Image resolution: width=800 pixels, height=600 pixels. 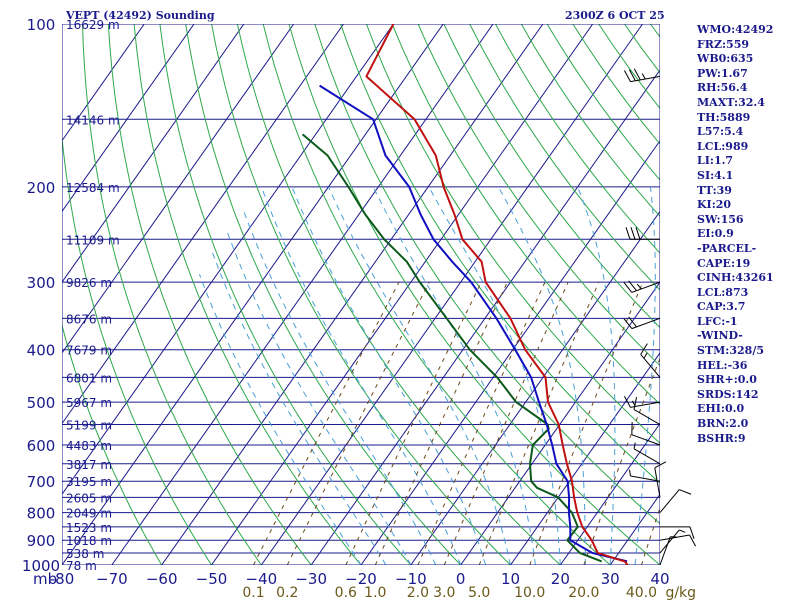 I want to click on temperature-label: 0, so click(x=461, y=579).